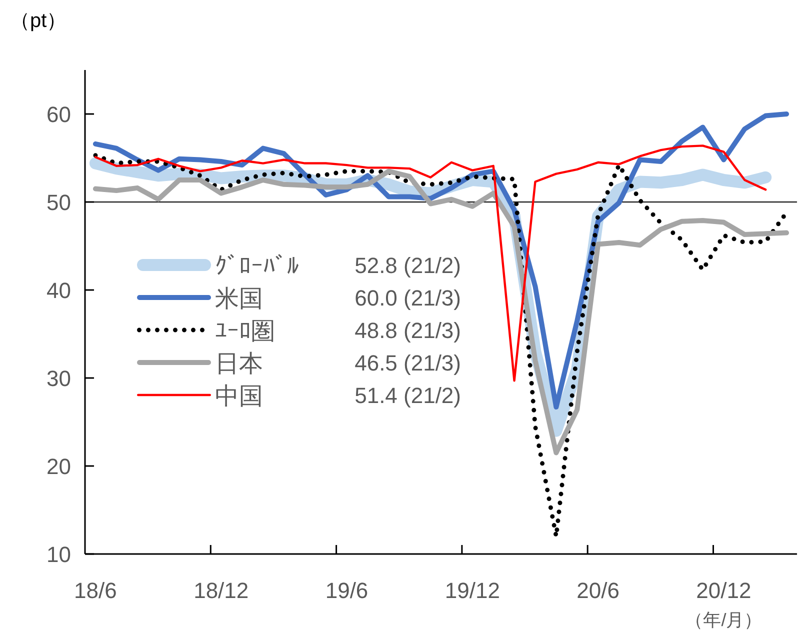 The height and width of the screenshot is (634, 798). Describe the element at coordinates (407, 265) in the screenshot. I see `annotation: 52.8 (21/2)` at that location.